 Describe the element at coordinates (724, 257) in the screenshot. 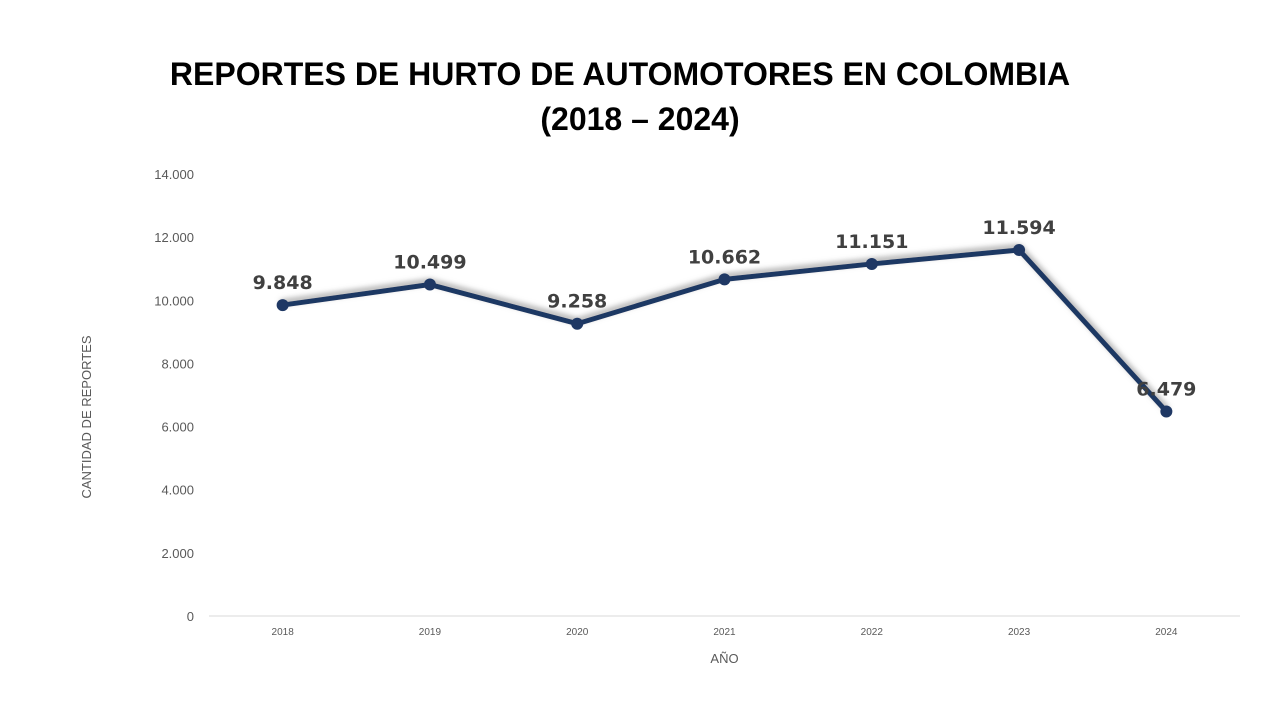

I see `data-label: 10.662` at that location.